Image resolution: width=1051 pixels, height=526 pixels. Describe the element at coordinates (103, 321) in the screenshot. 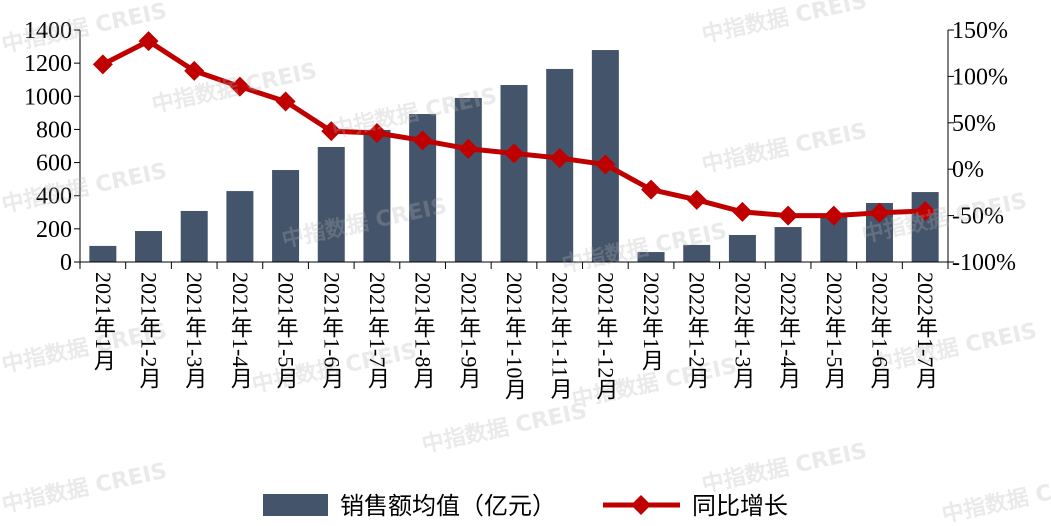

I see `x-tick-label: 2021年1月` at that location.